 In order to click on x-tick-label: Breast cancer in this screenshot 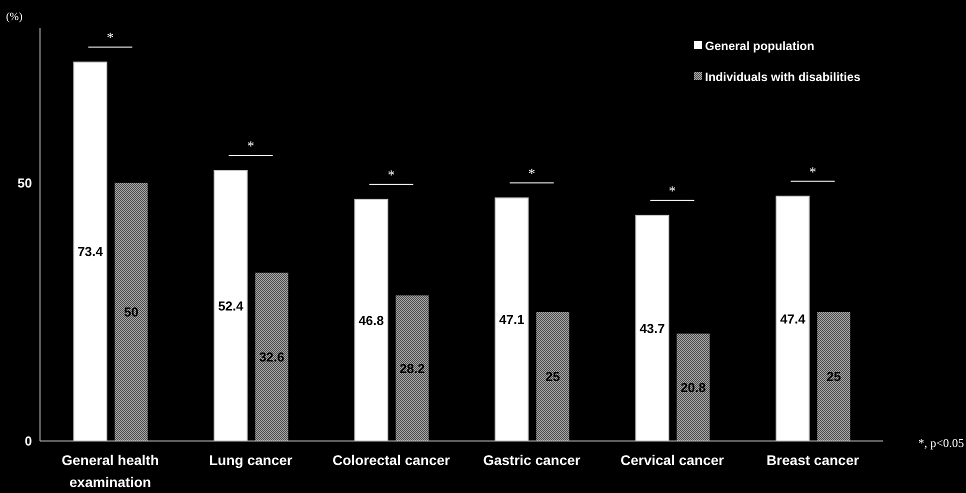, I will do `click(813, 460)`.